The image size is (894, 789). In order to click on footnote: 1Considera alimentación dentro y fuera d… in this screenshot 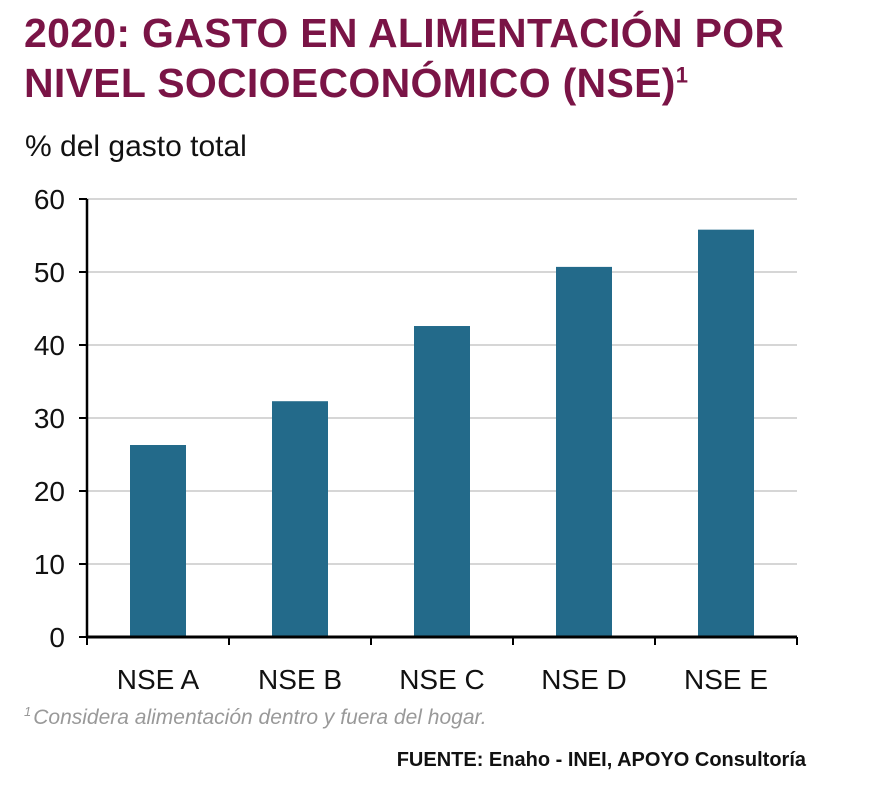, I will do `click(255, 717)`.